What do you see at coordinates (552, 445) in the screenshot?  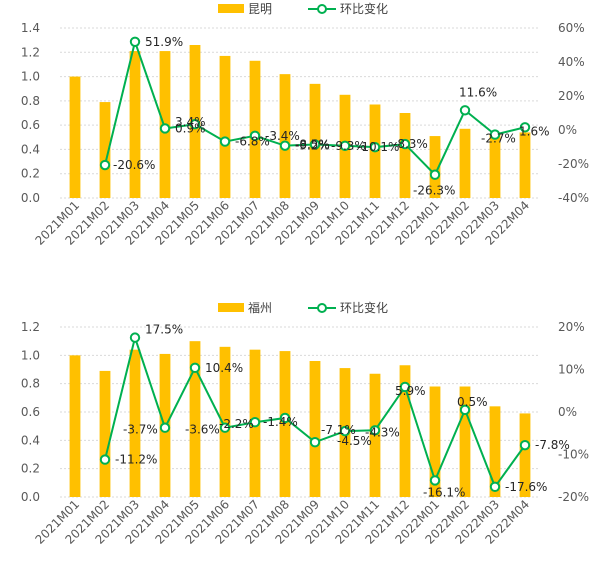 I see `data-label: -7.8%` at bounding box center [552, 445].